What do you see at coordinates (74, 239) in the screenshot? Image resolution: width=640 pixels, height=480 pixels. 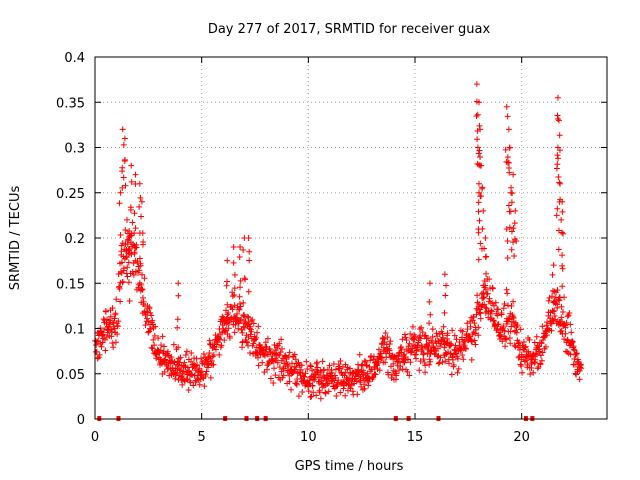 I see `y-tick-label: 0.2` at bounding box center [74, 239].